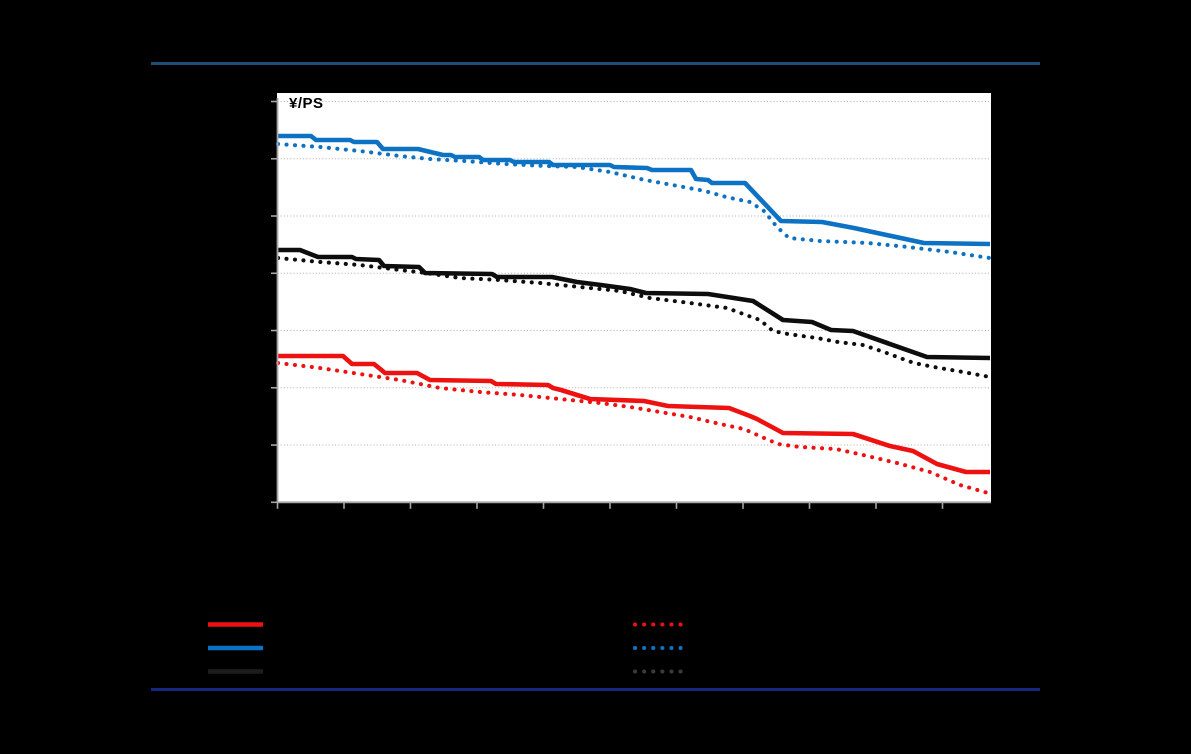  Describe the element at coordinates (595, 63) in the screenshot. I see `header-rule` at that location.